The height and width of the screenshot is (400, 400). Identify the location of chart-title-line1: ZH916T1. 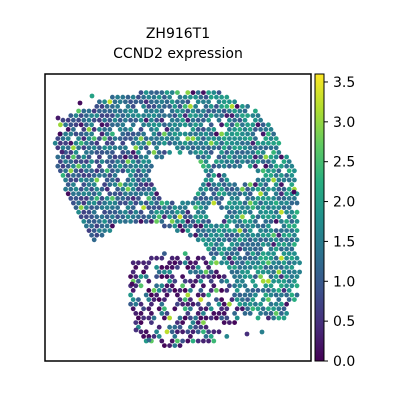
(178, 34).